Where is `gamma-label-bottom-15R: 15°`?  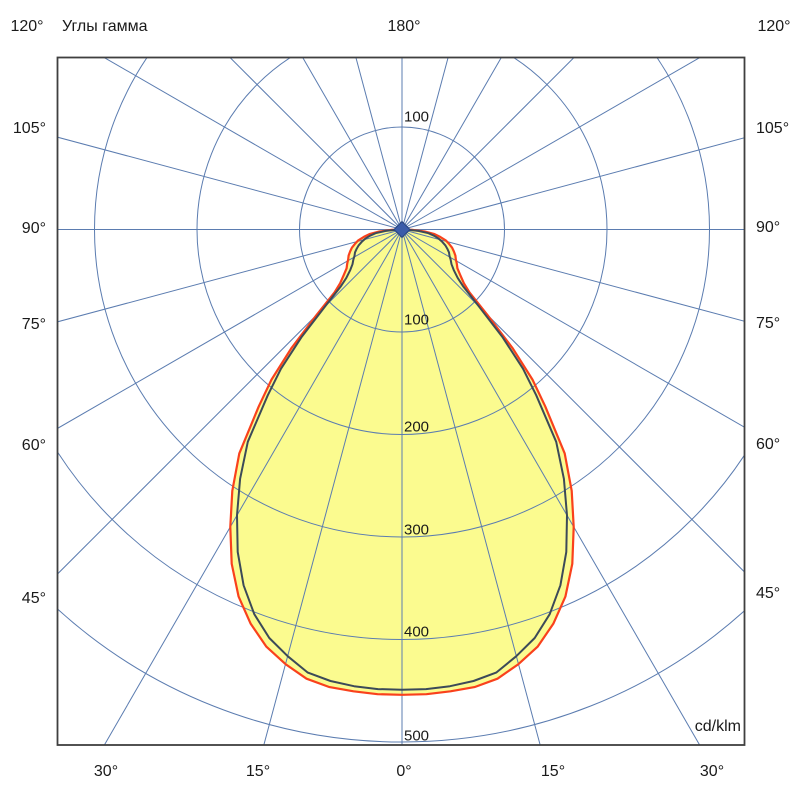 gamma-label-bottom-15R: 15° is located at coordinates (553, 771).